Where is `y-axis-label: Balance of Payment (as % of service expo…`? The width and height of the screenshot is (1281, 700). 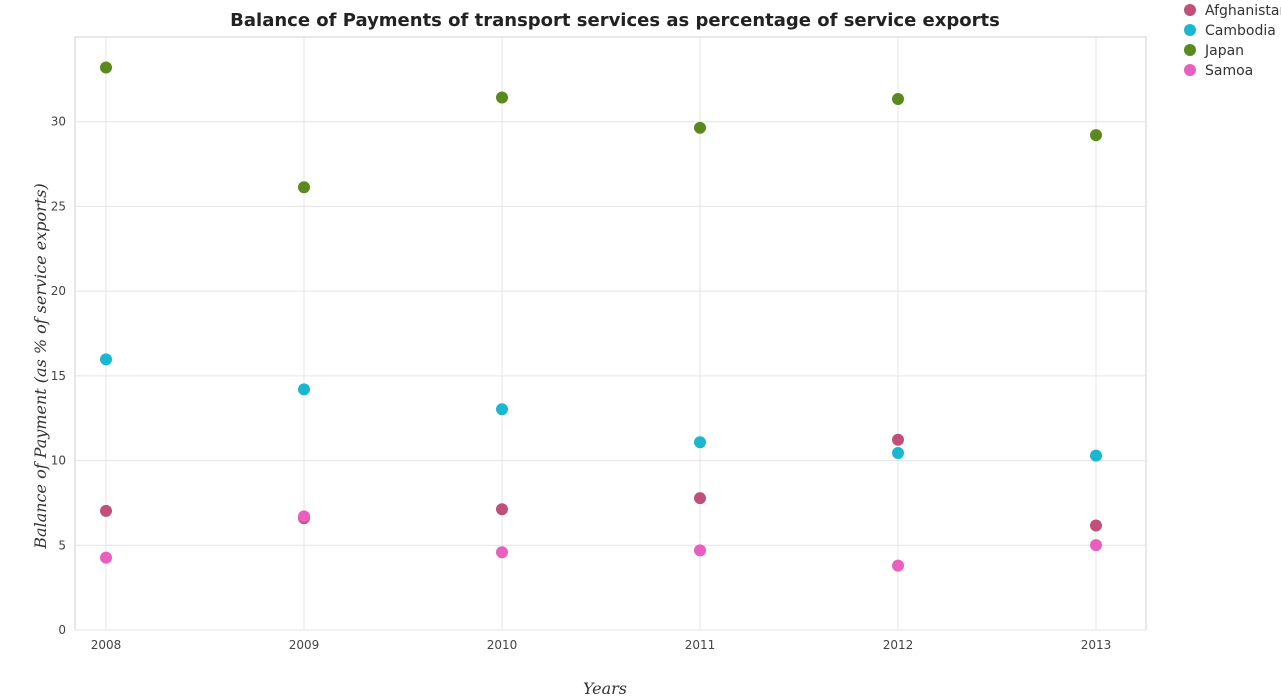 y-axis-label: Balance of Payment (as % of service expo… is located at coordinates (40, 366).